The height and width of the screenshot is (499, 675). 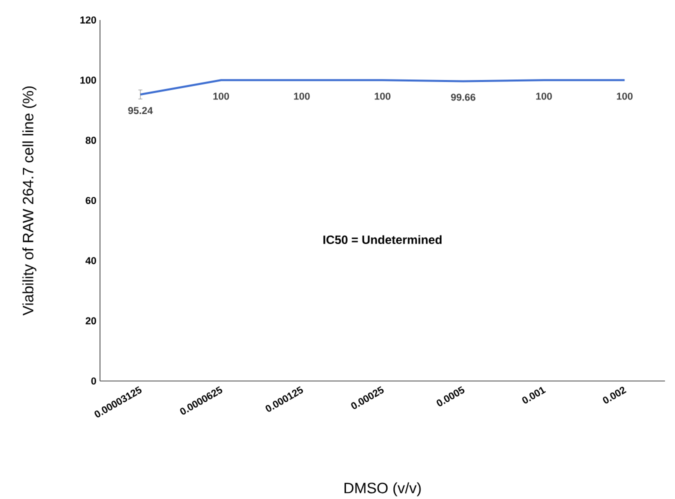 What do you see at coordinates (140, 110) in the screenshot?
I see `data-label: 95.24` at bounding box center [140, 110].